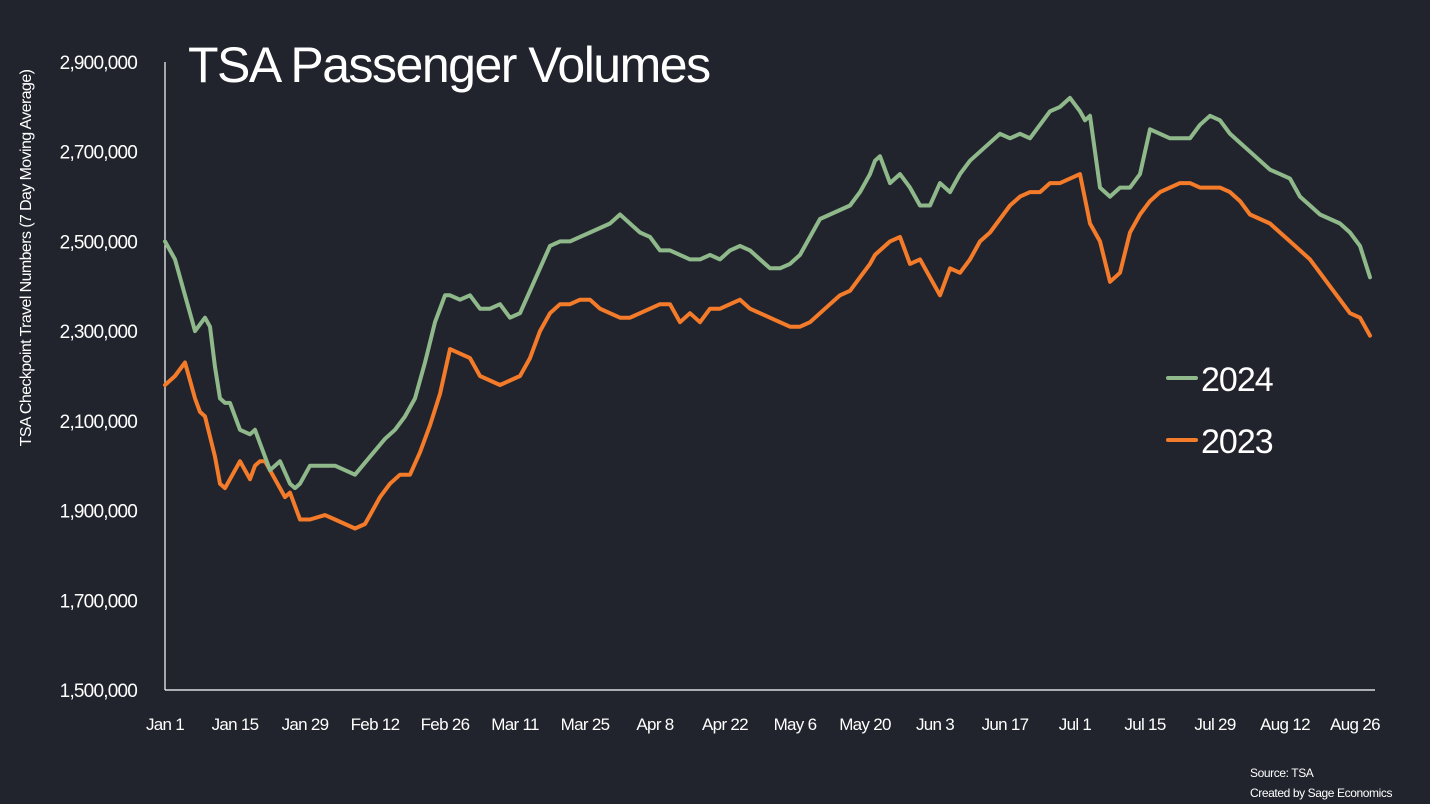 The image size is (1430, 804). I want to click on x-tick-label: Mar 11, so click(515, 724).